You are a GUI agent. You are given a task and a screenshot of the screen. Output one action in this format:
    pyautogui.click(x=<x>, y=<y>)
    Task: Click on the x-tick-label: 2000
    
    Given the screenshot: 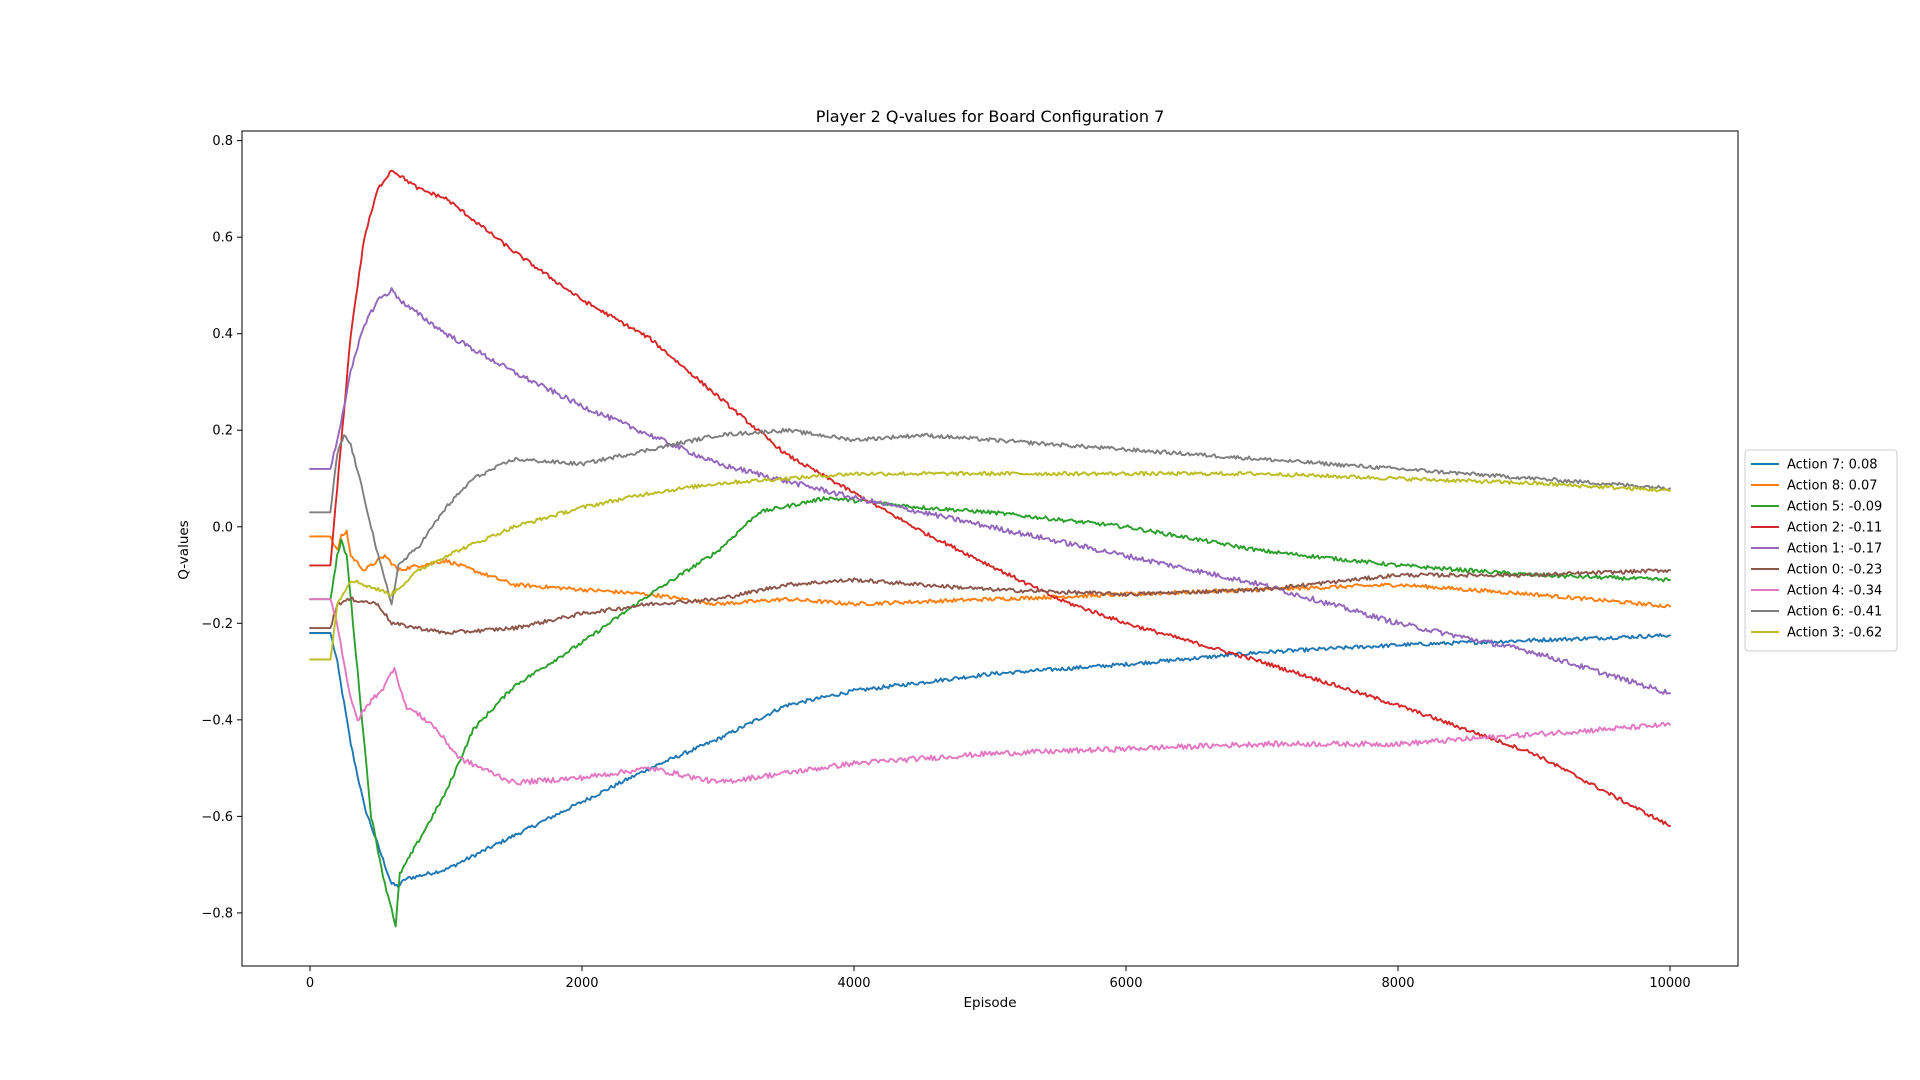 What is the action you would take?
    pyautogui.click(x=581, y=983)
    